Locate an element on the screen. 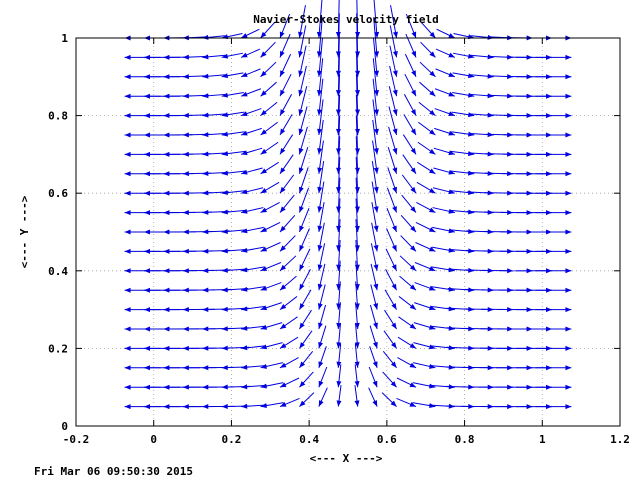  x-tick-label: 0.8 is located at coordinates (465, 439).